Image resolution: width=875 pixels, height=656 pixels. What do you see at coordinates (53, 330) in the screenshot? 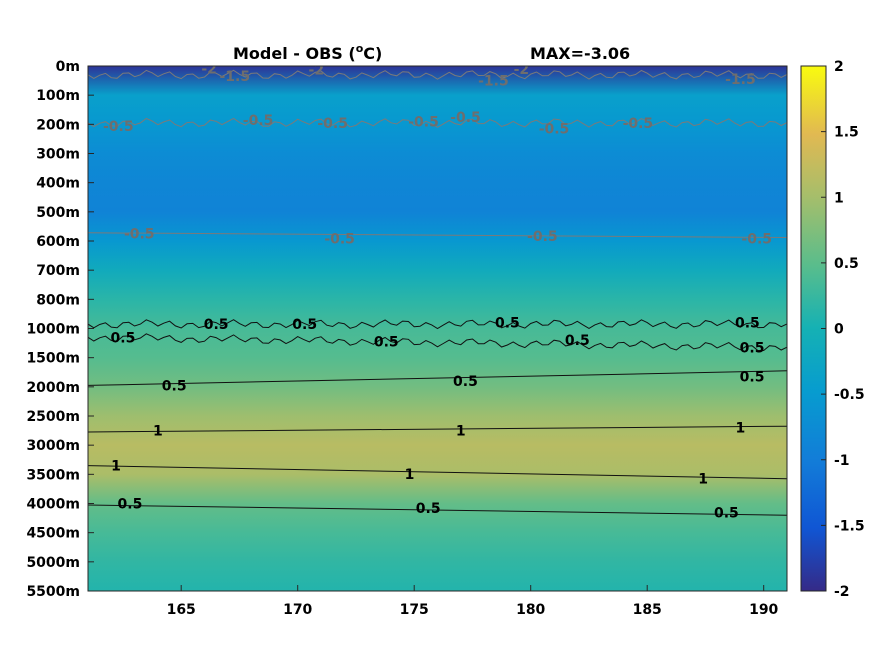
I see `y-tick-label: 1000m` at bounding box center [53, 330].